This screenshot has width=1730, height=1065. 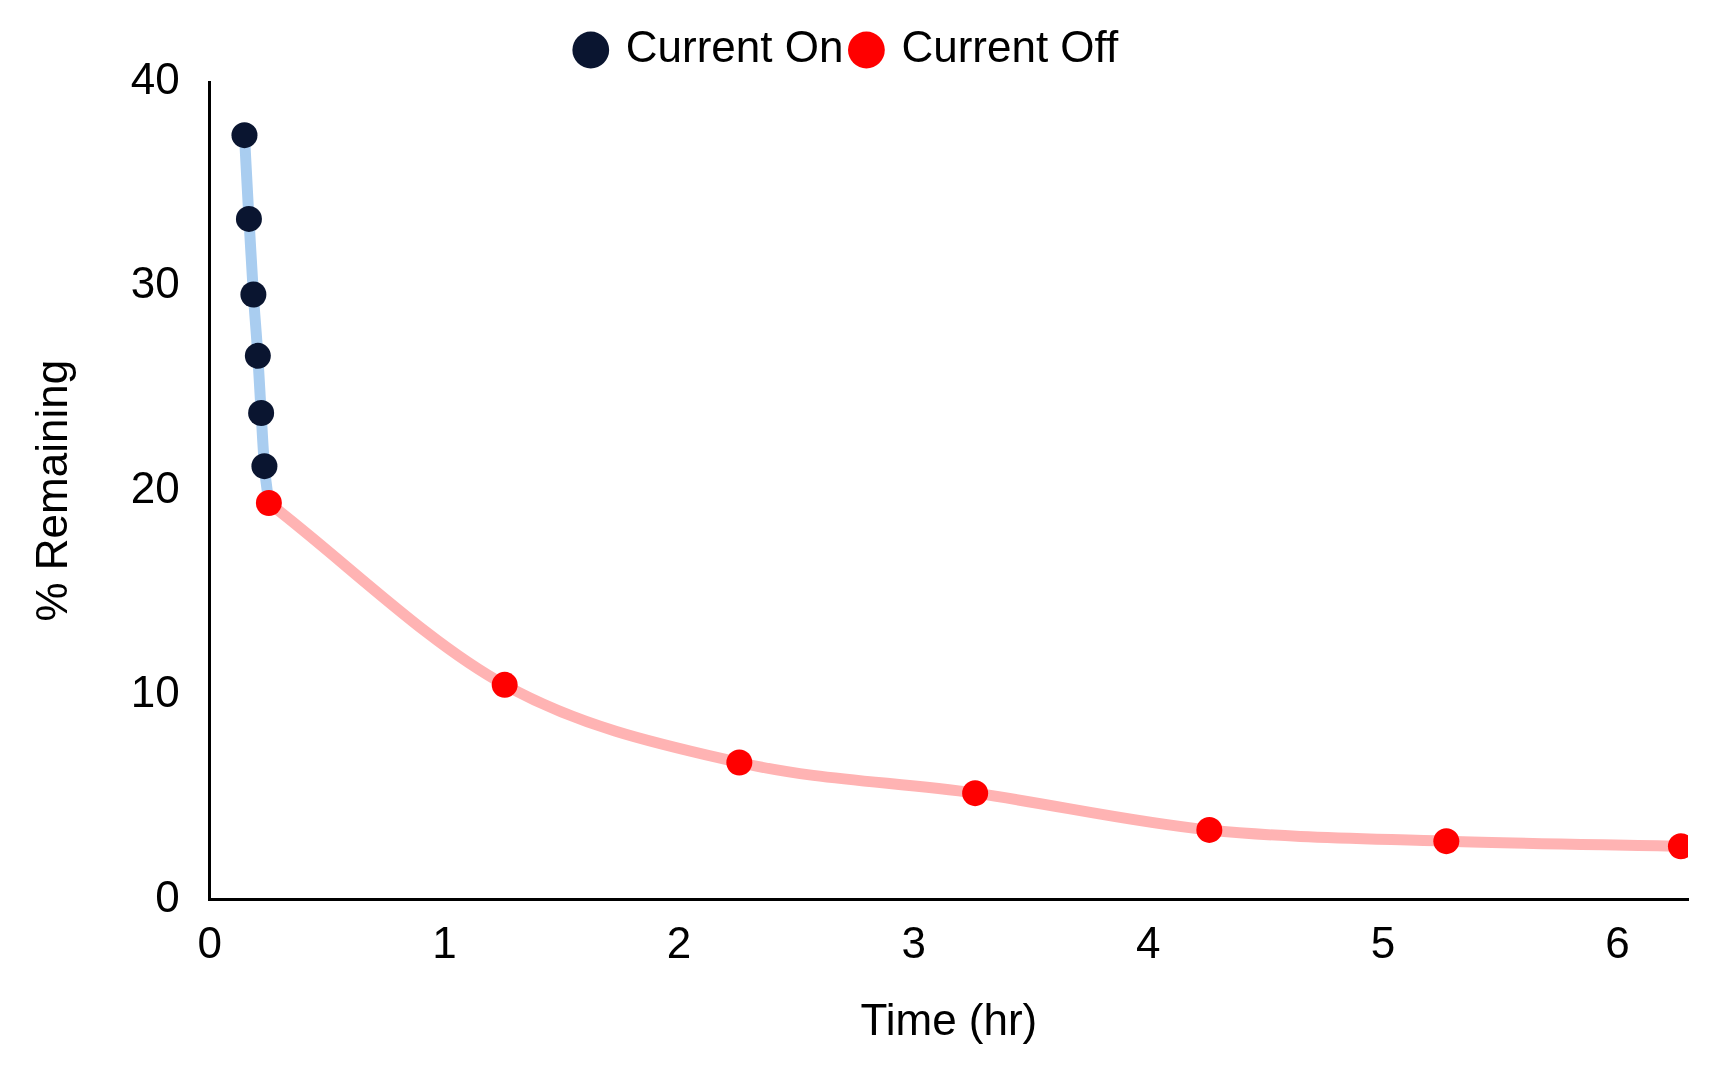 I want to click on x-tick-label: 3, so click(x=913, y=942).